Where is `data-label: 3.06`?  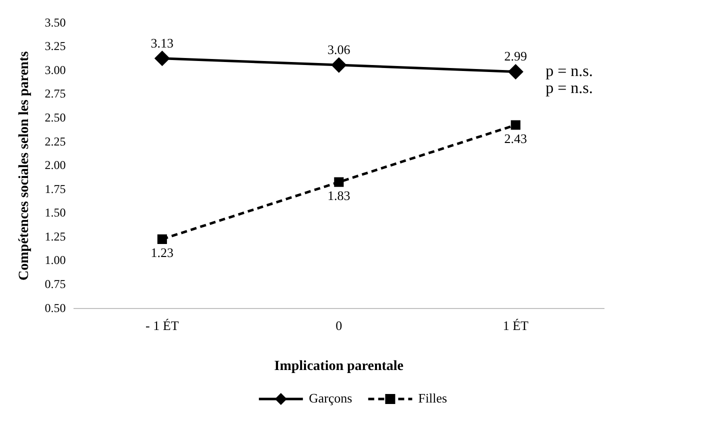
data-label: 3.06 is located at coordinates (339, 49).